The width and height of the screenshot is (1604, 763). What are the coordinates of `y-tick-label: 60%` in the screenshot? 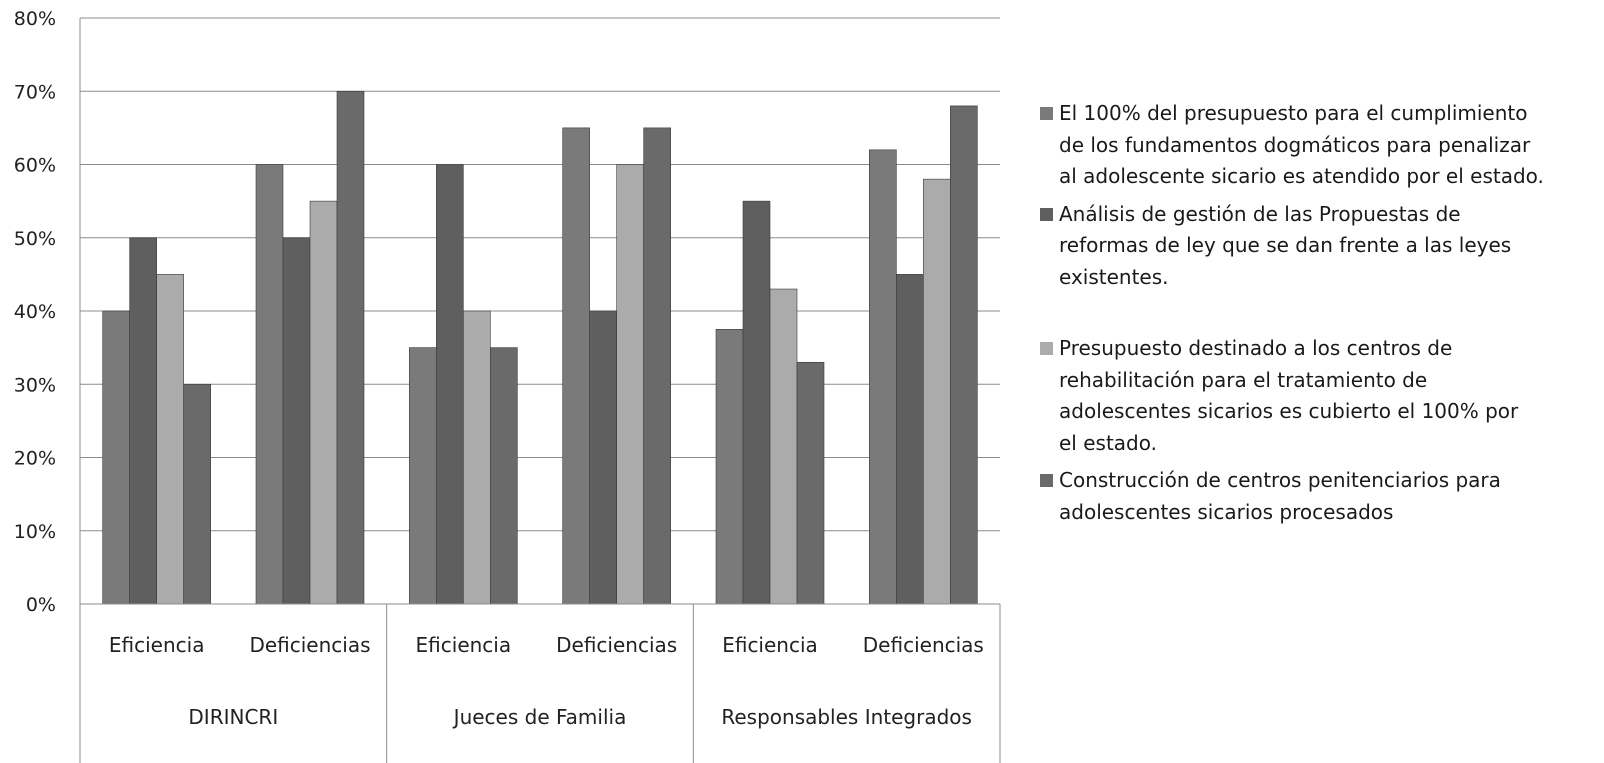 It's located at (35, 166).